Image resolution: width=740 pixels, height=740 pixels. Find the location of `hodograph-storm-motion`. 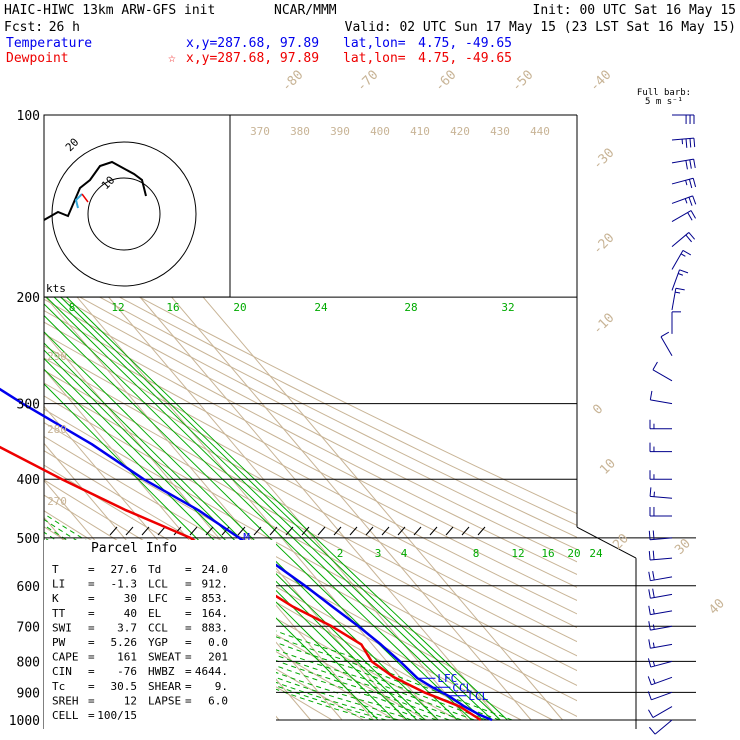

hodograph-storm-motion is located at coordinates (85, 198).